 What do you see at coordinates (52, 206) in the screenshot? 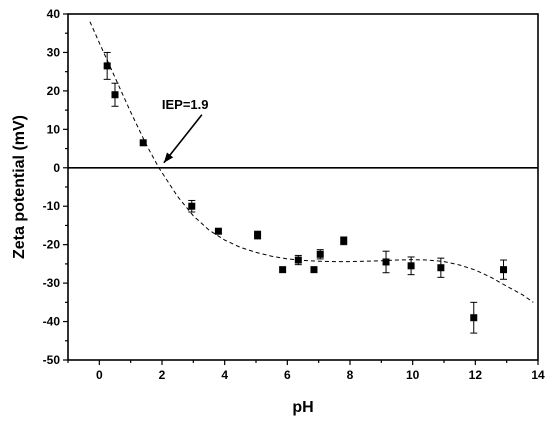
I see `y-tick-label: -10` at bounding box center [52, 206].